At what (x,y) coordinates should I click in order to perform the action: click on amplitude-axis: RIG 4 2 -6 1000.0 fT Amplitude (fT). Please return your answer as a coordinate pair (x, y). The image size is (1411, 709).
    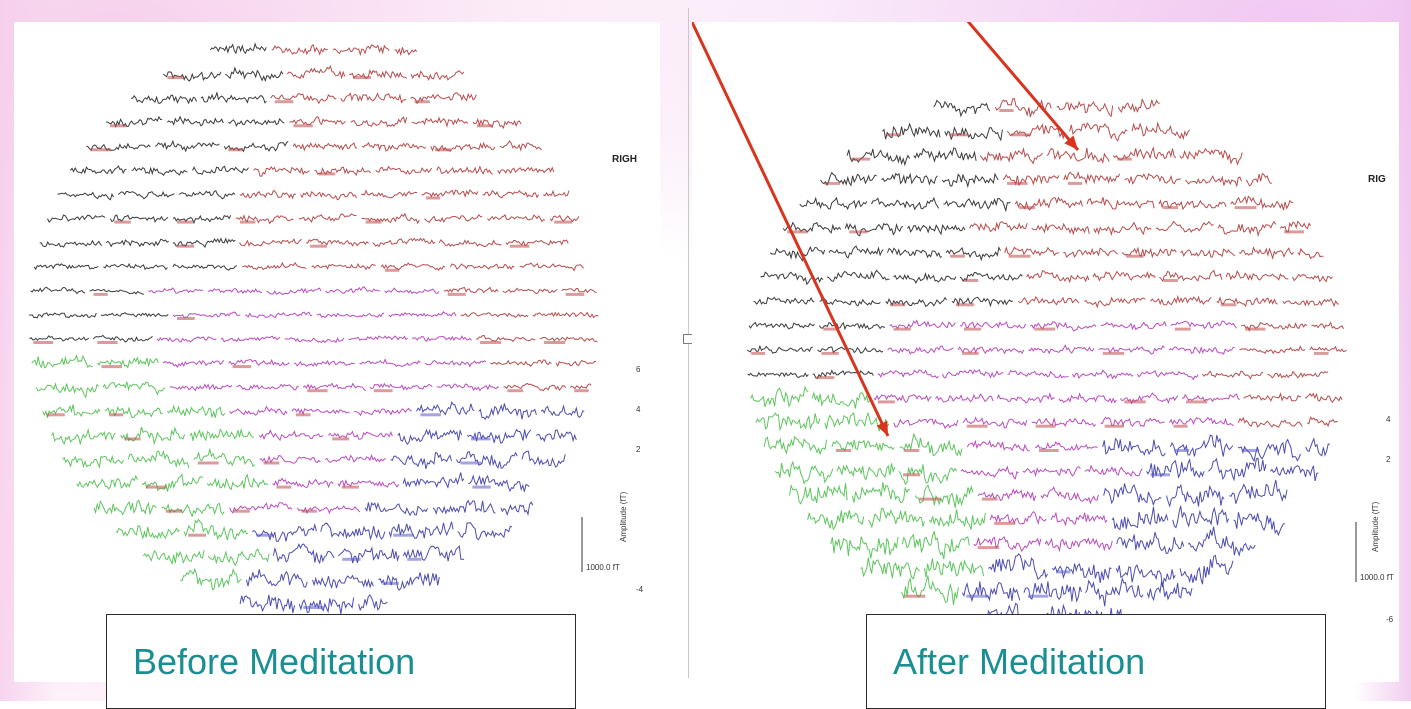
    Looking at the image, I should click on (1374, 398).